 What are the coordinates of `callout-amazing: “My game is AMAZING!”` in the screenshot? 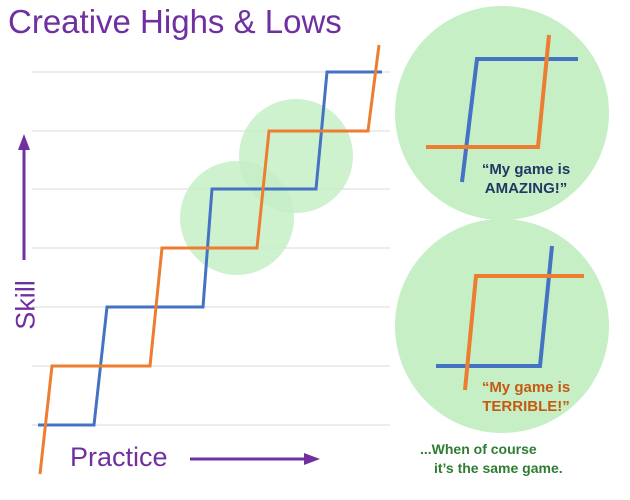 It's located at (526, 179).